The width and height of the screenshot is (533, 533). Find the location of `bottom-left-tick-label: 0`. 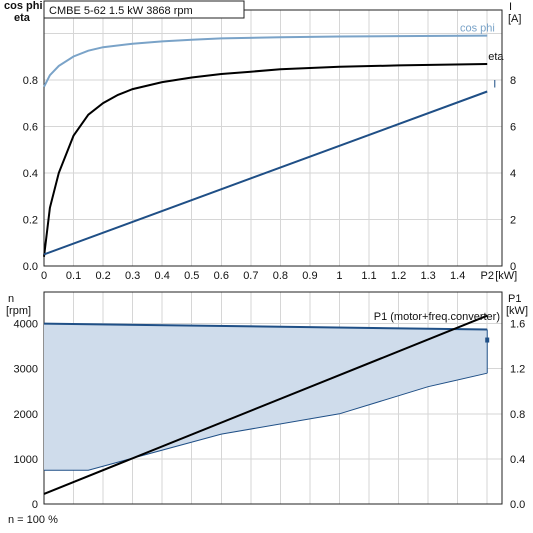

bottom-left-tick-label: 0 is located at coordinates (35, 505).